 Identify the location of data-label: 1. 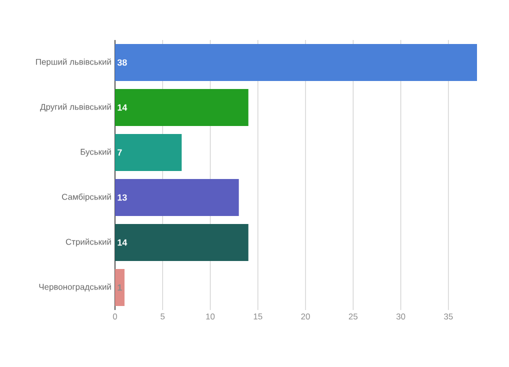
(120, 287).